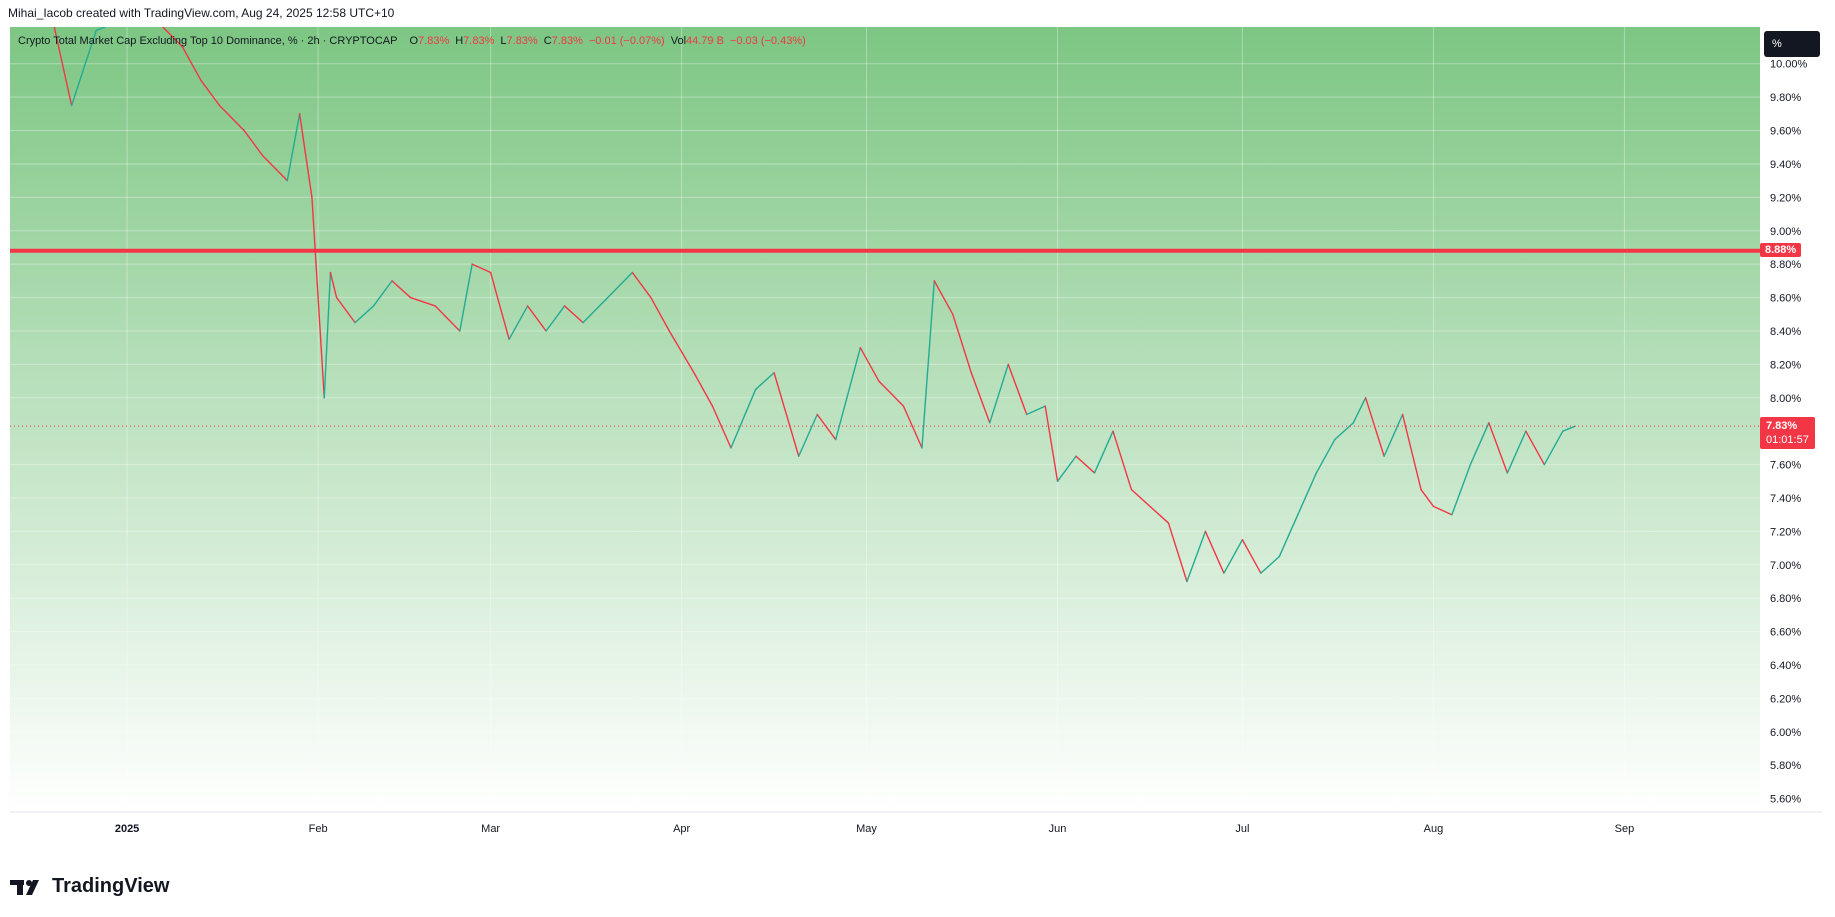 This screenshot has height=917, width=1835. Describe the element at coordinates (111, 886) in the screenshot. I see `tradingview-logo-text: TradingView` at that location.